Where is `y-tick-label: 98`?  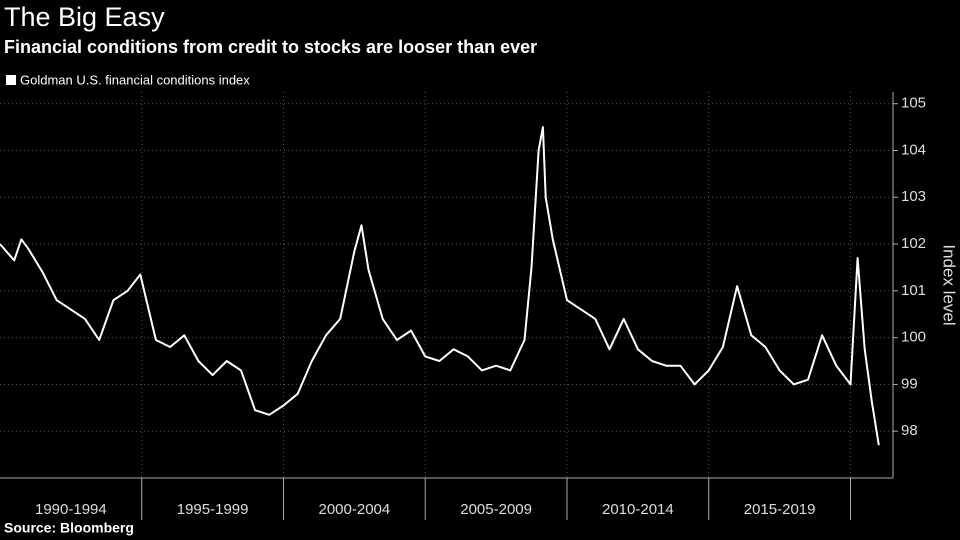
y-tick-label: 98 is located at coordinates (909, 430).